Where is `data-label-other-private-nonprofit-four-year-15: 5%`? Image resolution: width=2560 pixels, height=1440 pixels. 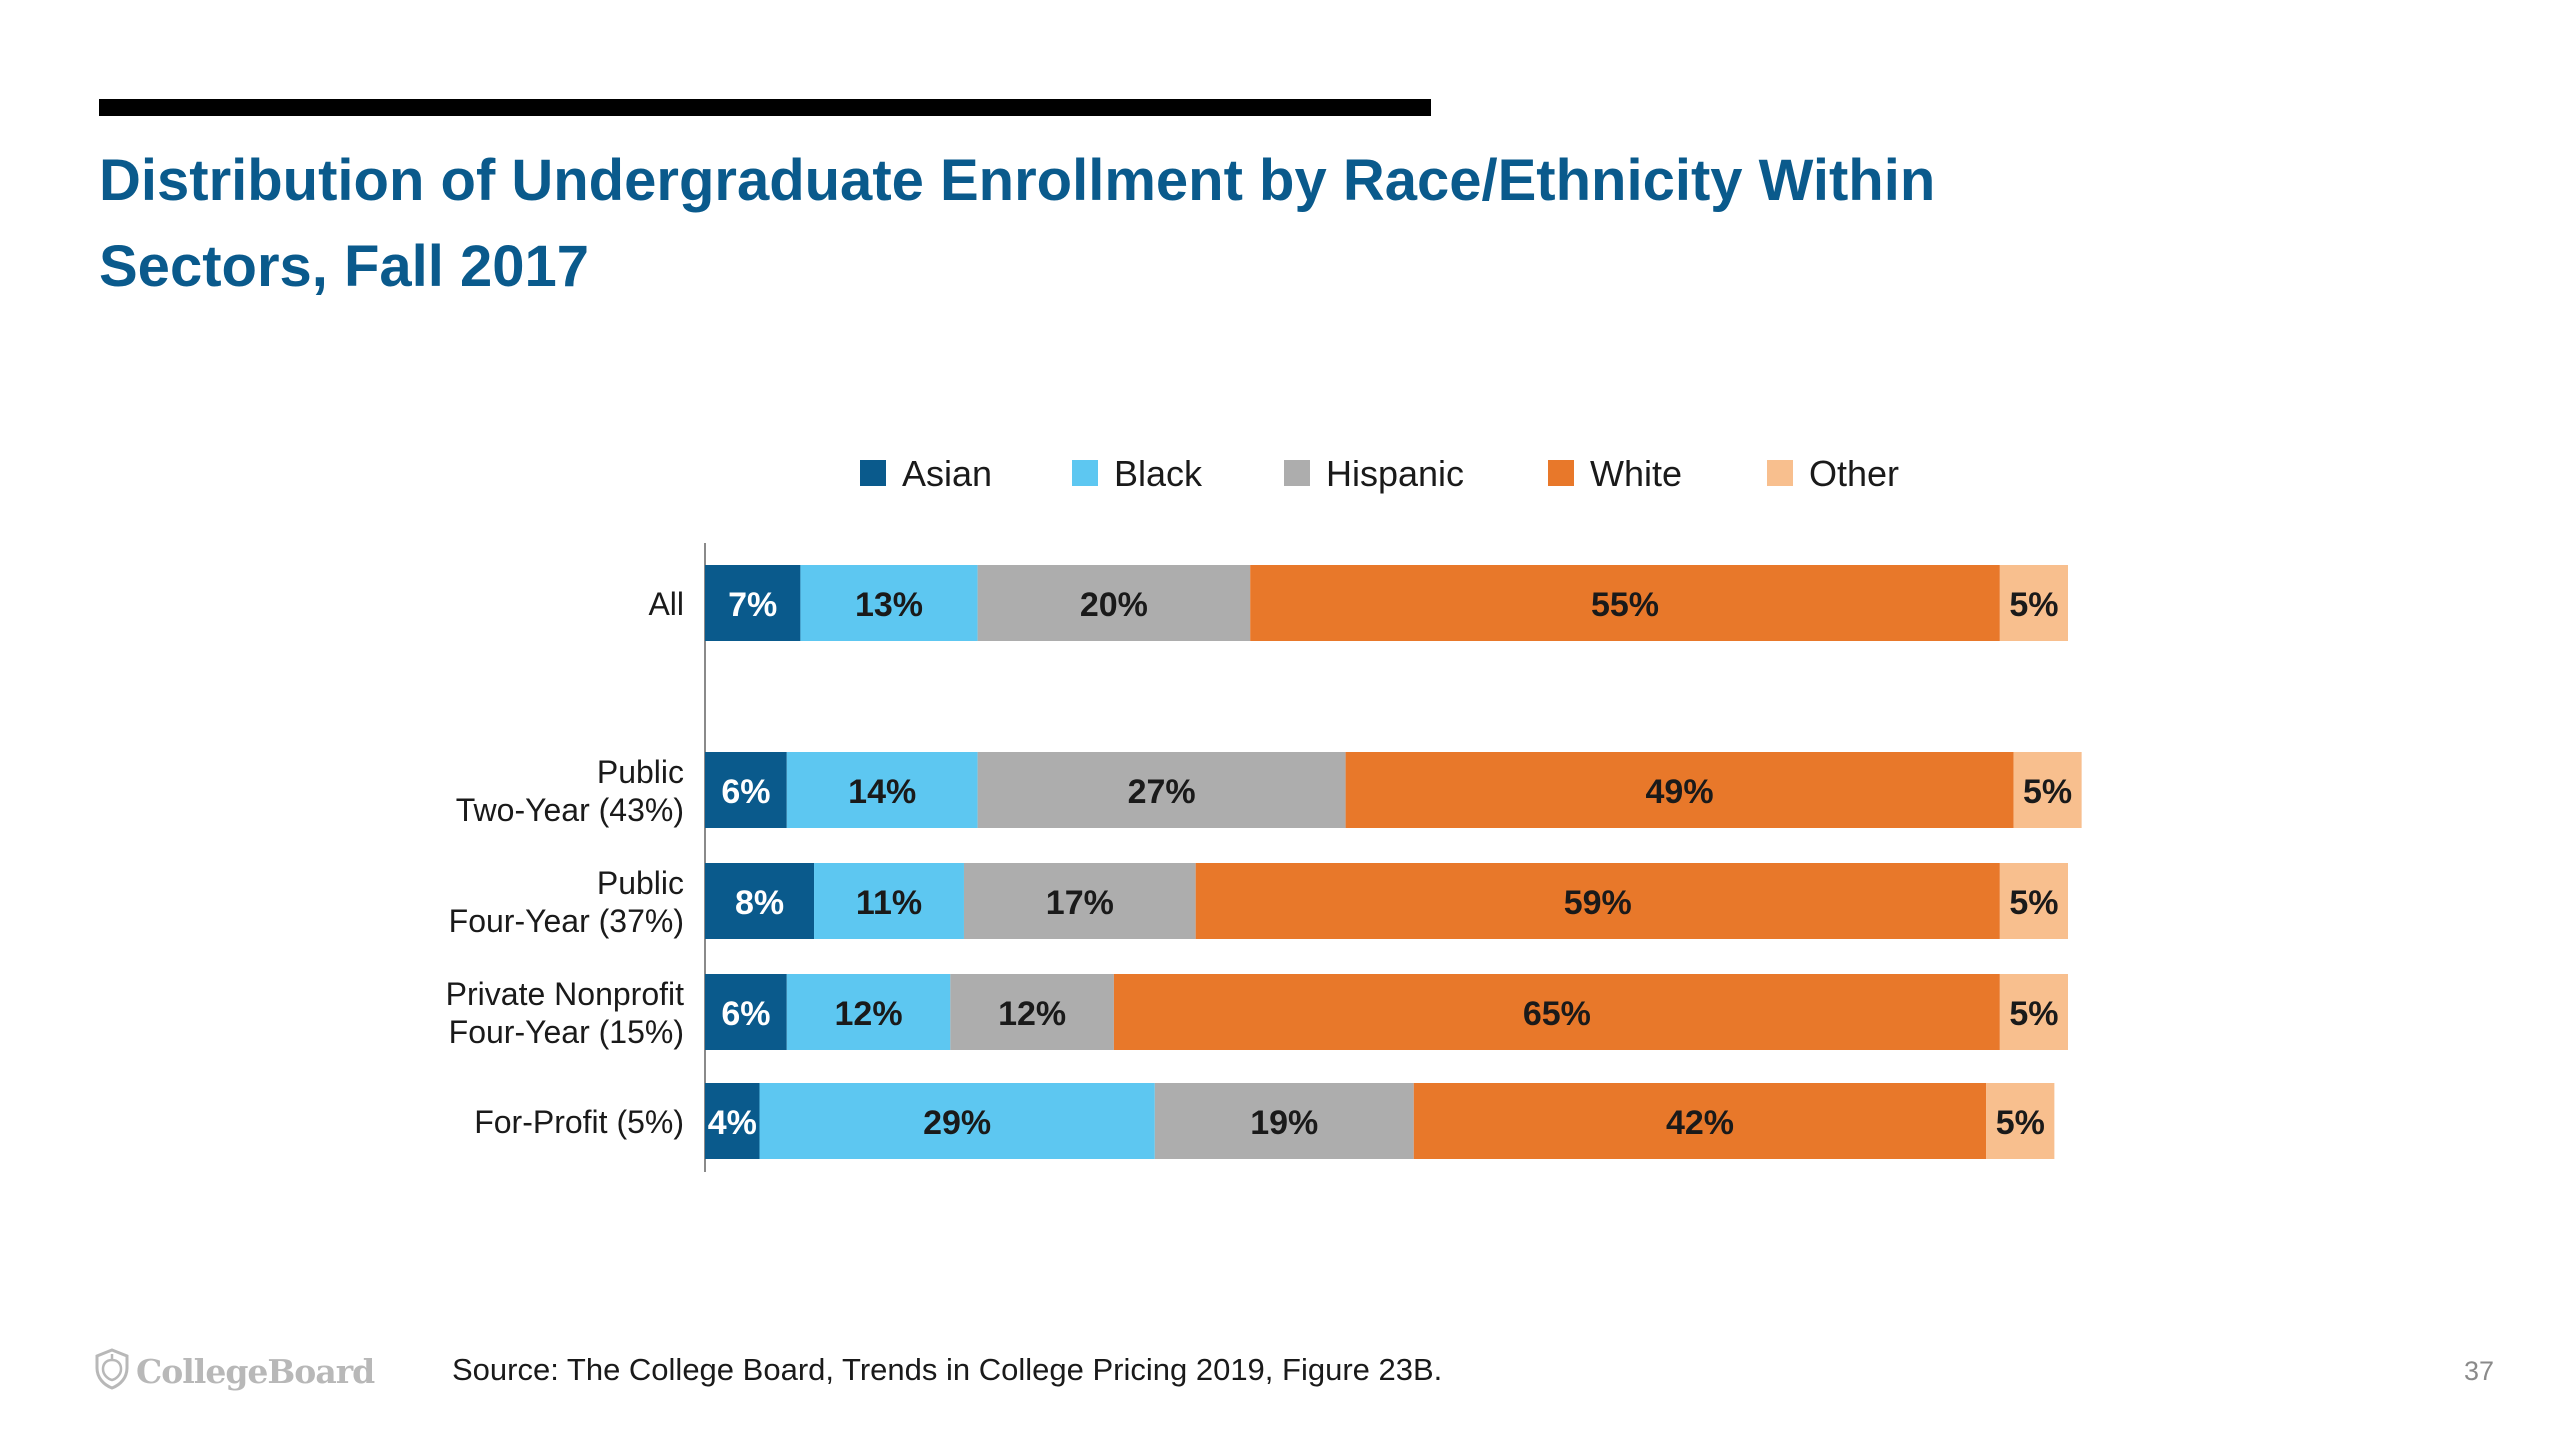 data-label-other-private-nonprofit-four-year-15: 5% is located at coordinates (2033, 1014).